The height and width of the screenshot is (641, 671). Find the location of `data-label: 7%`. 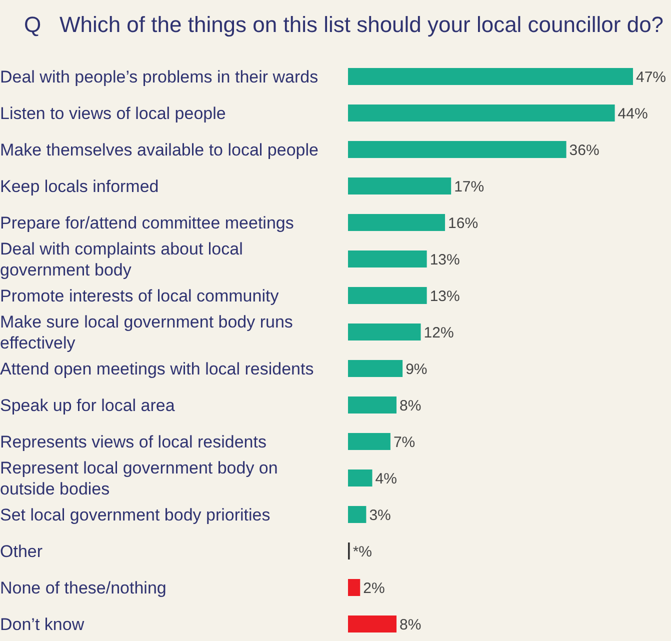

data-label: 7% is located at coordinates (404, 442).